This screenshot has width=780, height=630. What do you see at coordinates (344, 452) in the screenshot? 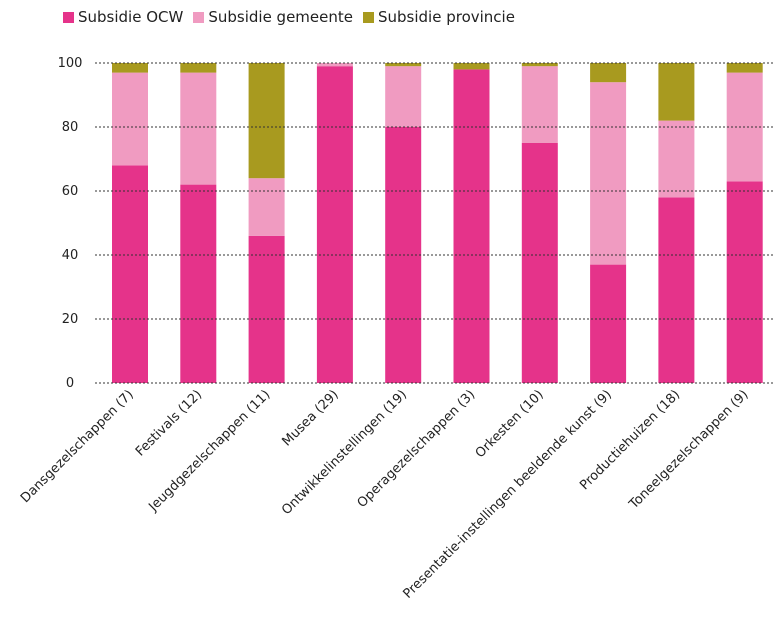
I see `x-tick-label: Ontwikkelinstellingen (19)` at bounding box center [344, 452].